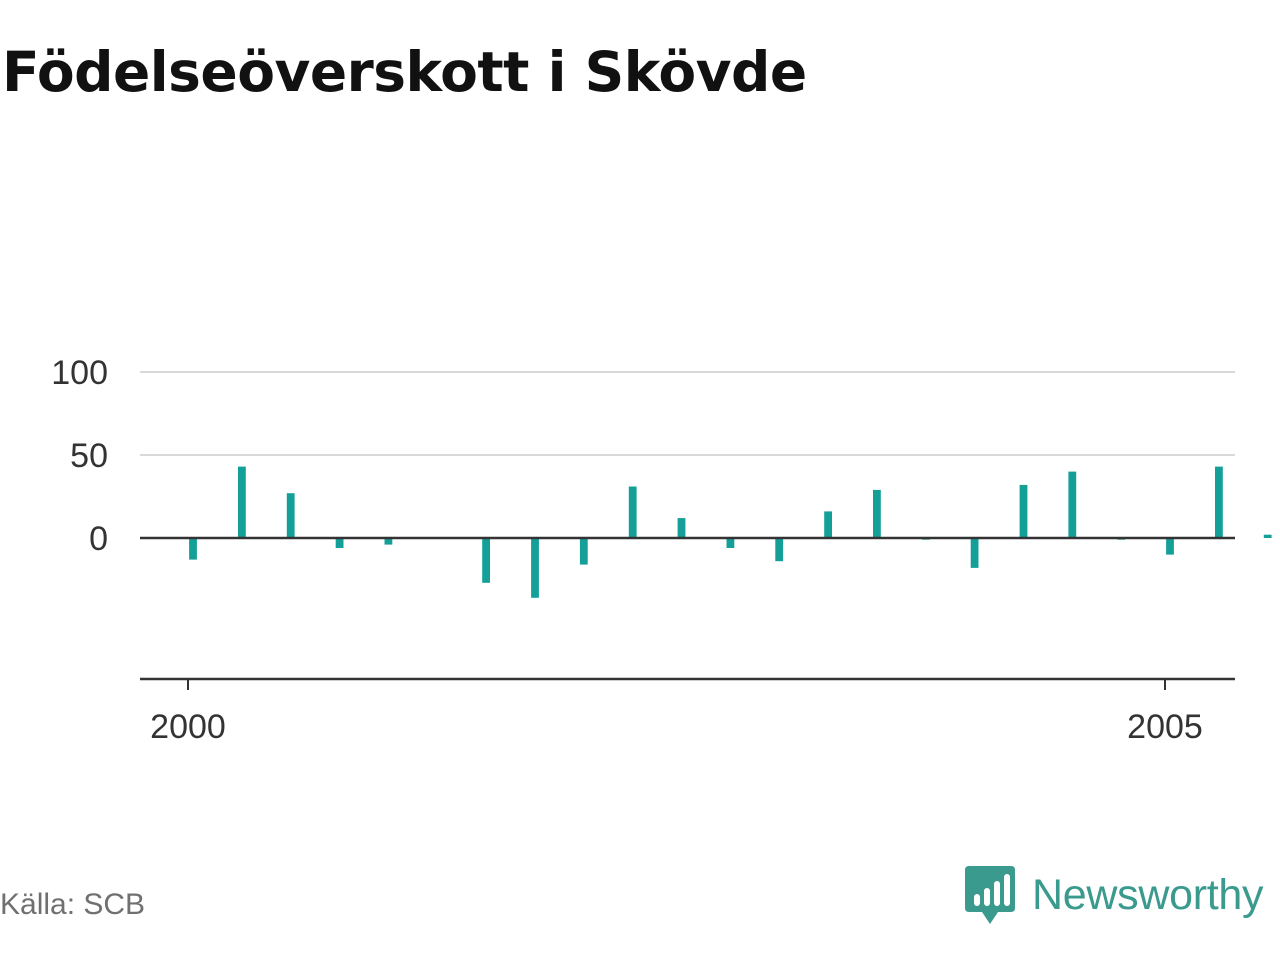  Describe the element at coordinates (676, 727) in the screenshot. I see `x-tick-labels: 200020052010201520202025` at that location.